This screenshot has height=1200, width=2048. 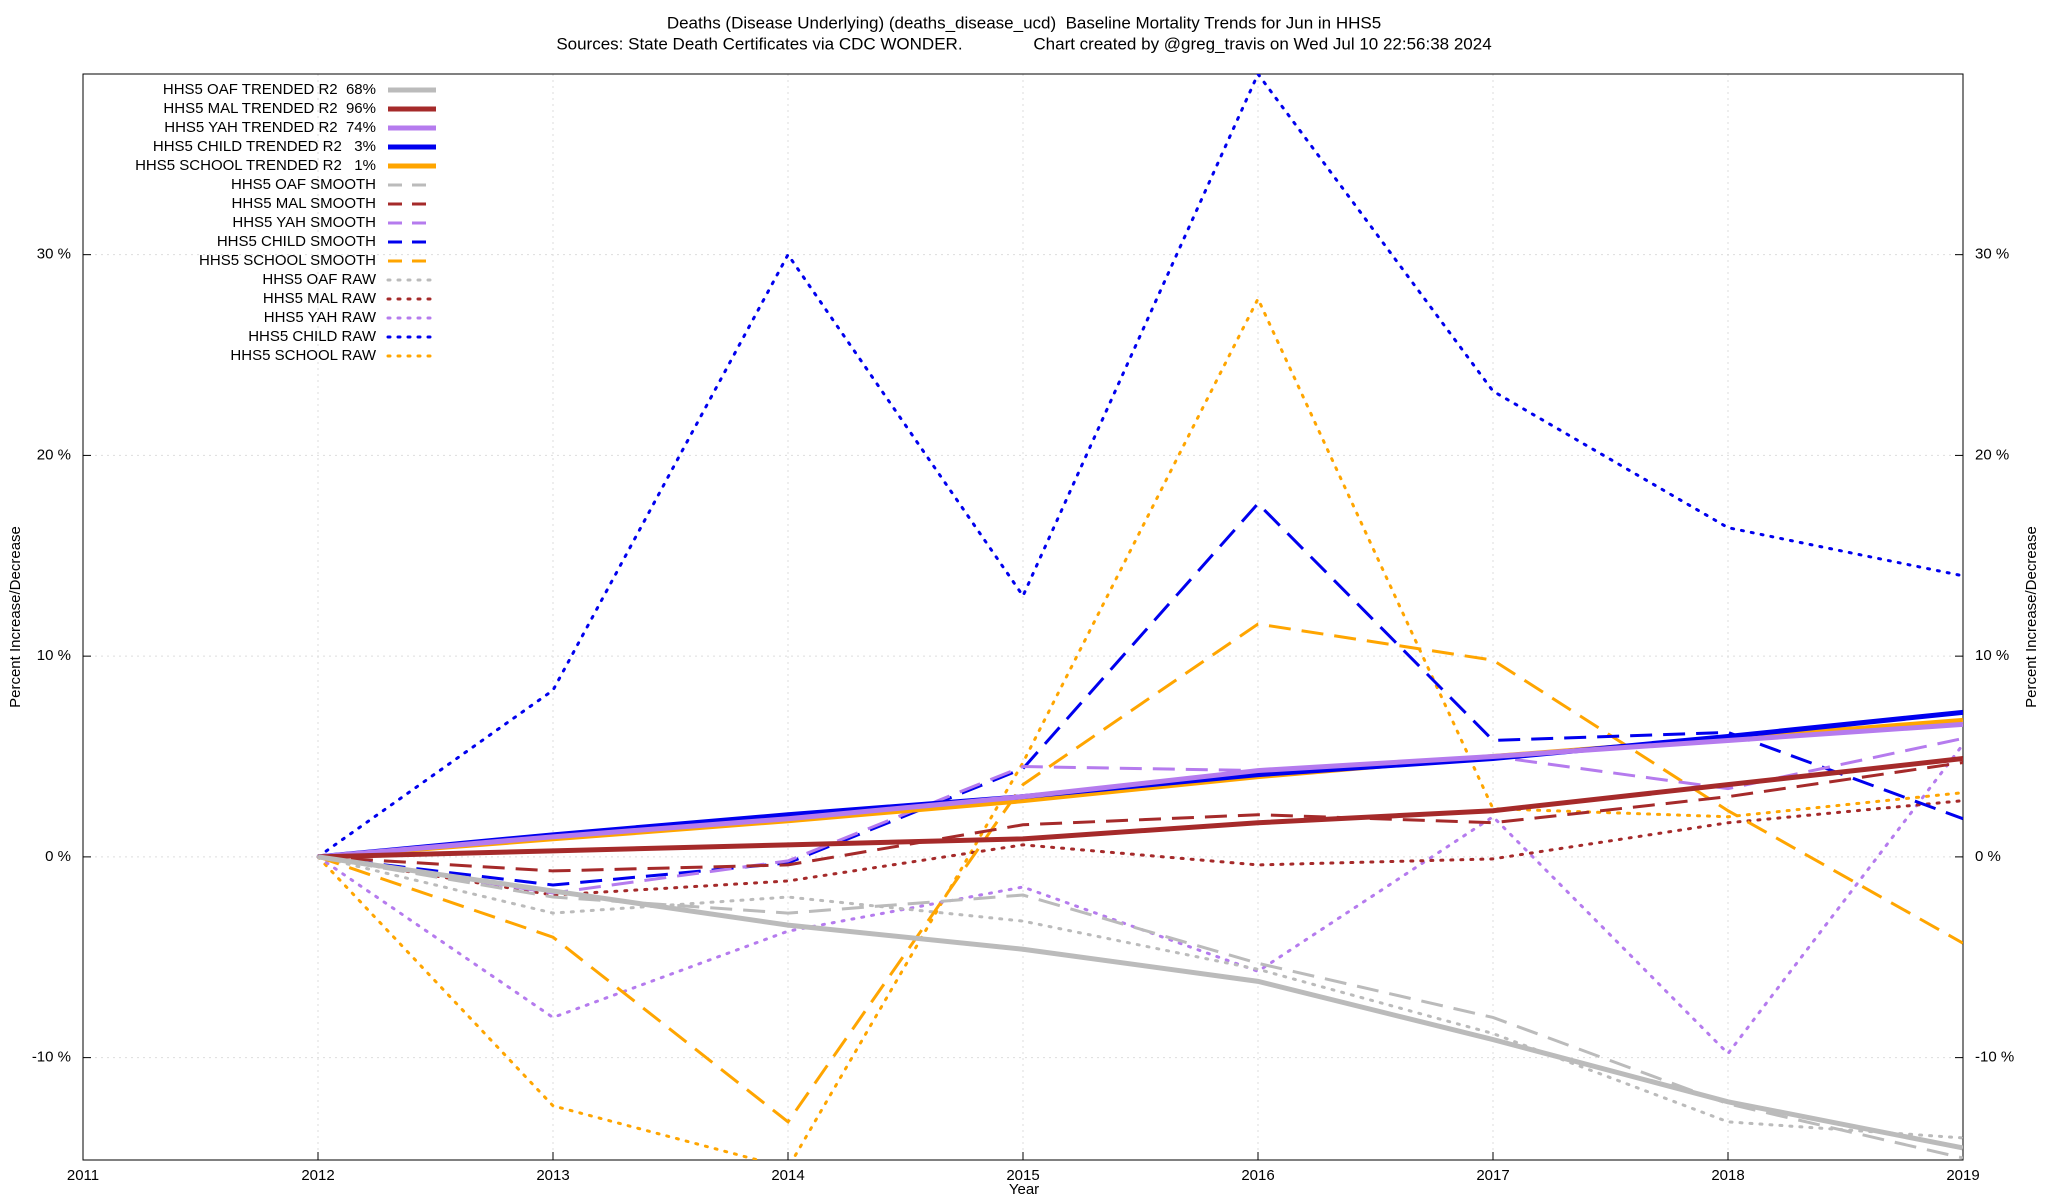 What do you see at coordinates (304, 222) in the screenshot?
I see `legend-label: HHS5 YAH SMOOTH` at bounding box center [304, 222].